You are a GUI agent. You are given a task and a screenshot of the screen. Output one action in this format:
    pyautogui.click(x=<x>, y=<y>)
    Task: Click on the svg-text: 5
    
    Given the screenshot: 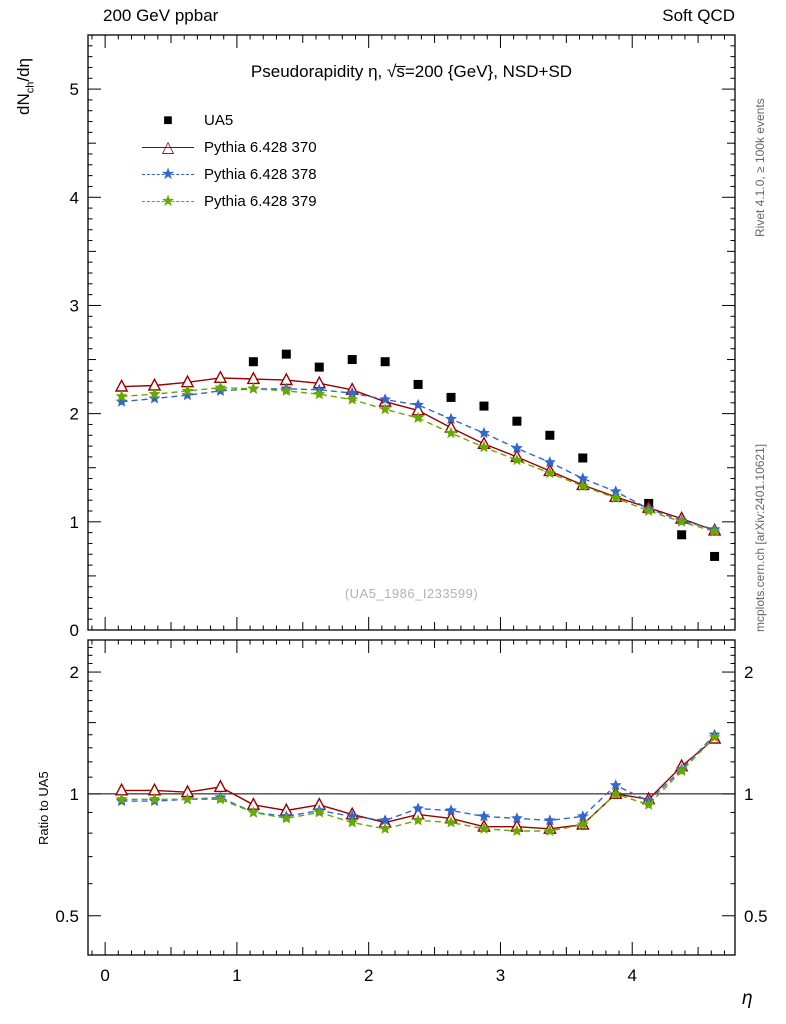 What is the action you would take?
    pyautogui.click(x=74, y=89)
    